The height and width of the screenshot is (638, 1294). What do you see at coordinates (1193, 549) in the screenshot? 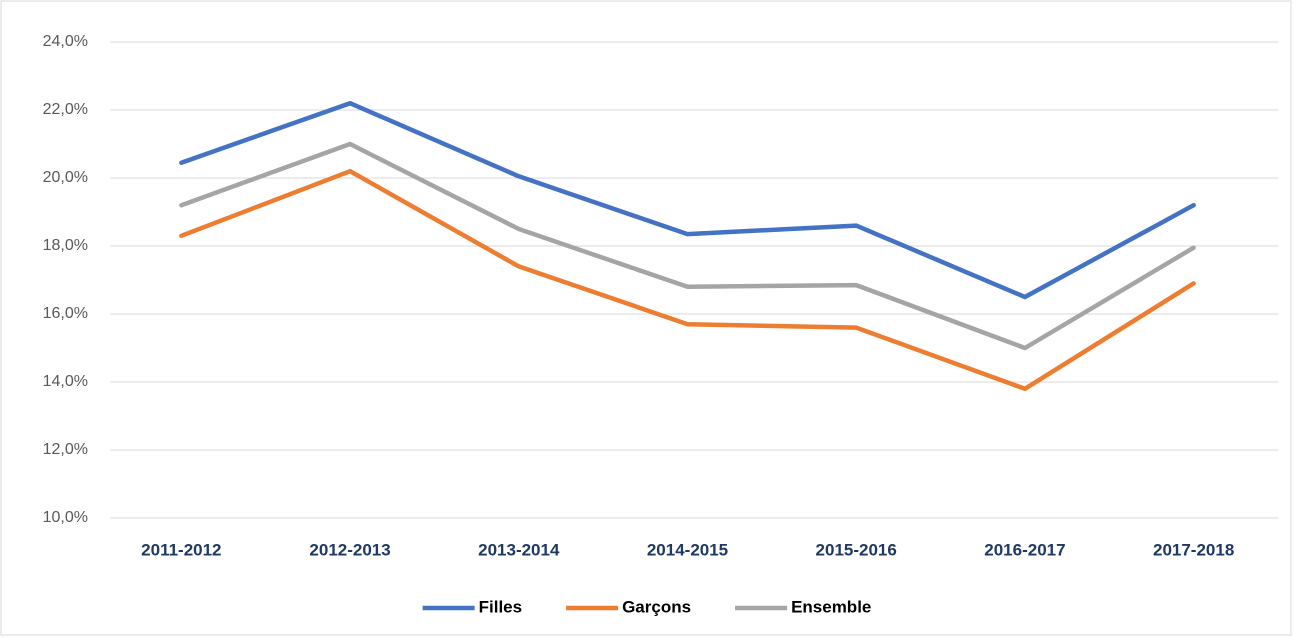
I see `x-tick-label: 2017-2018` at bounding box center [1193, 549].